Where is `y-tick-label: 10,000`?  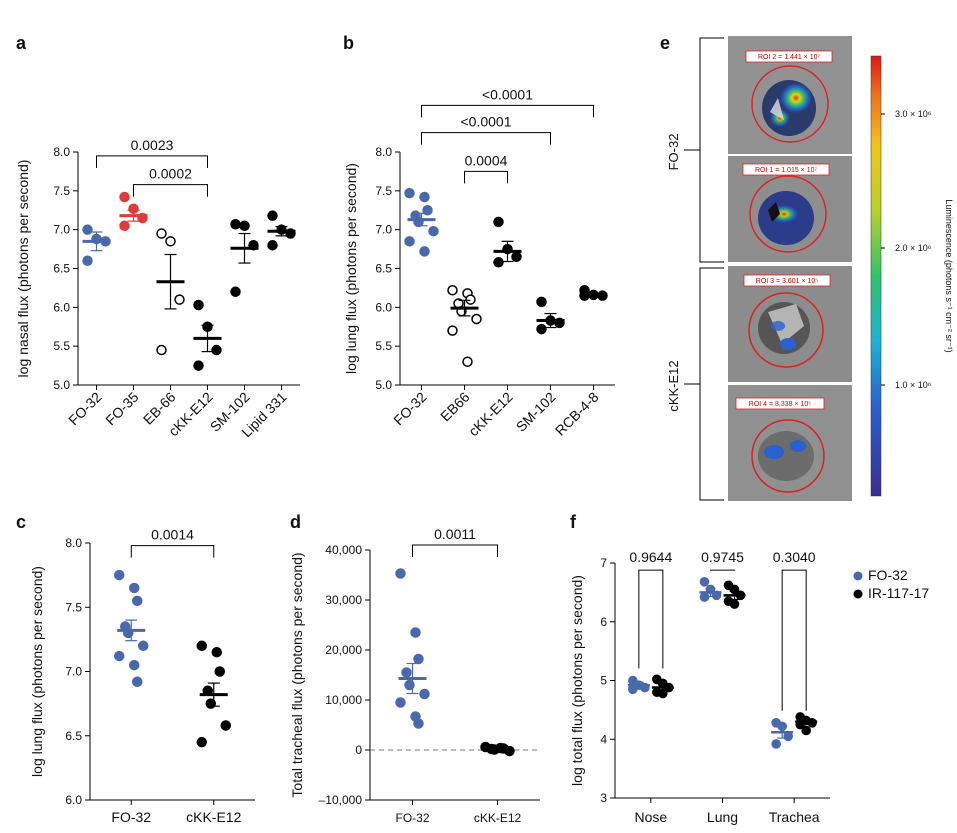
y-tick-label: 10,000 is located at coordinates (343, 700).